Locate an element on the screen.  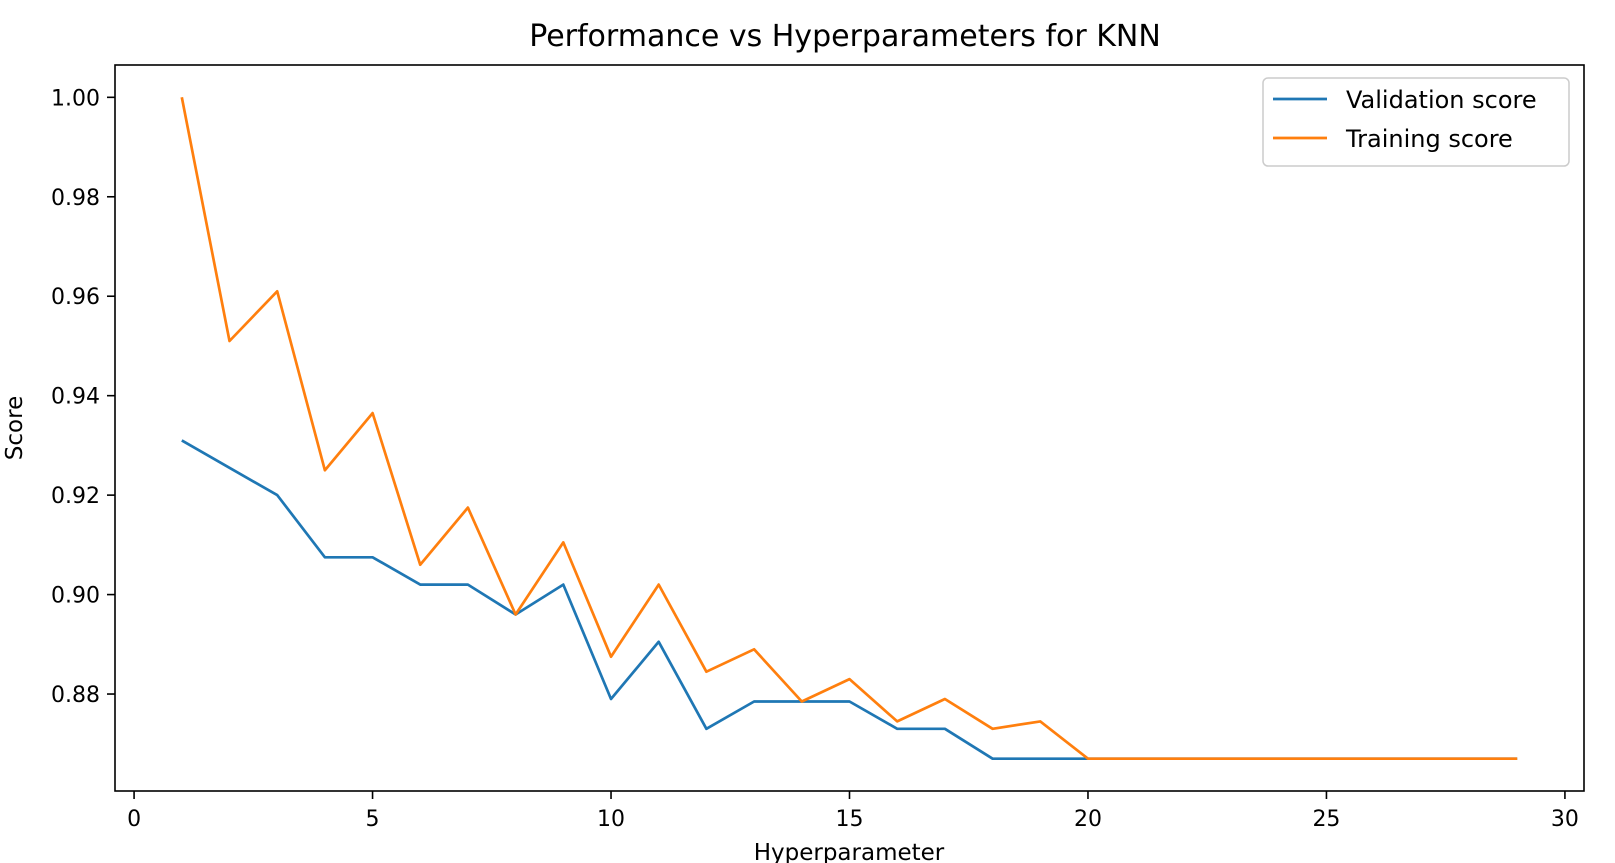
y-tick-label: 0.88 is located at coordinates (75, 695).